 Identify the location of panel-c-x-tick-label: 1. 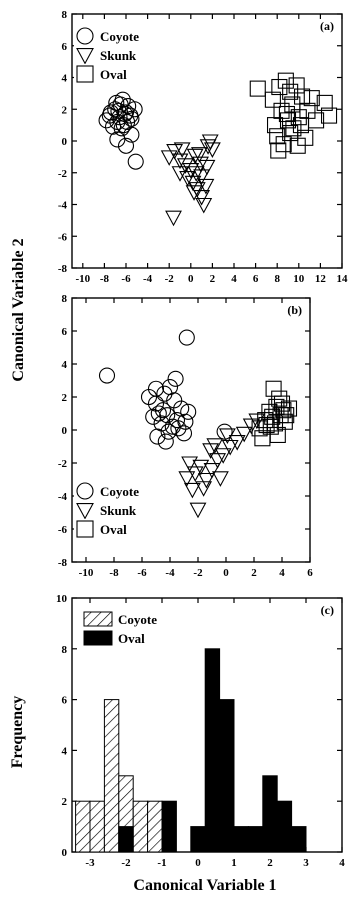
(234, 863).